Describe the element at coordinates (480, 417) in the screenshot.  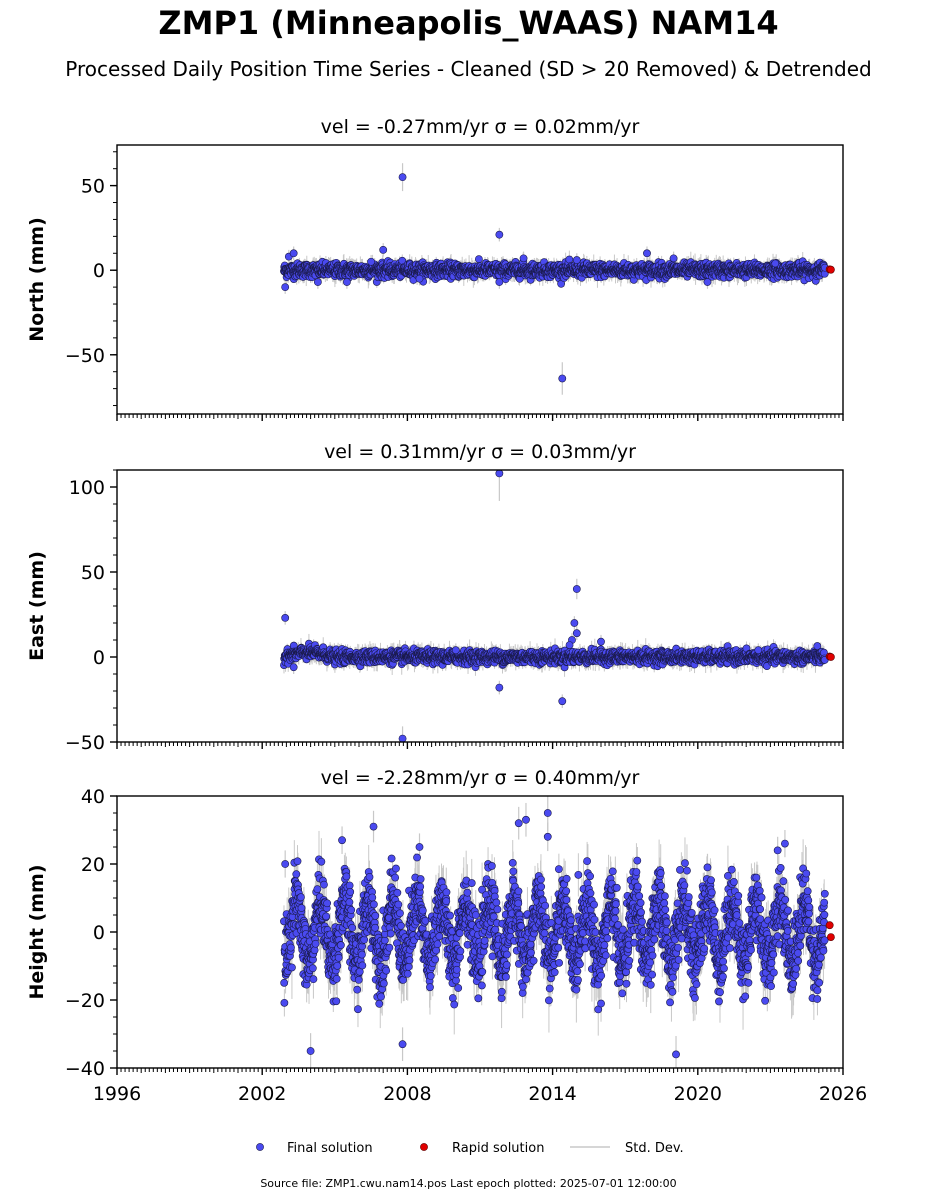
I see `x-ticks` at that location.